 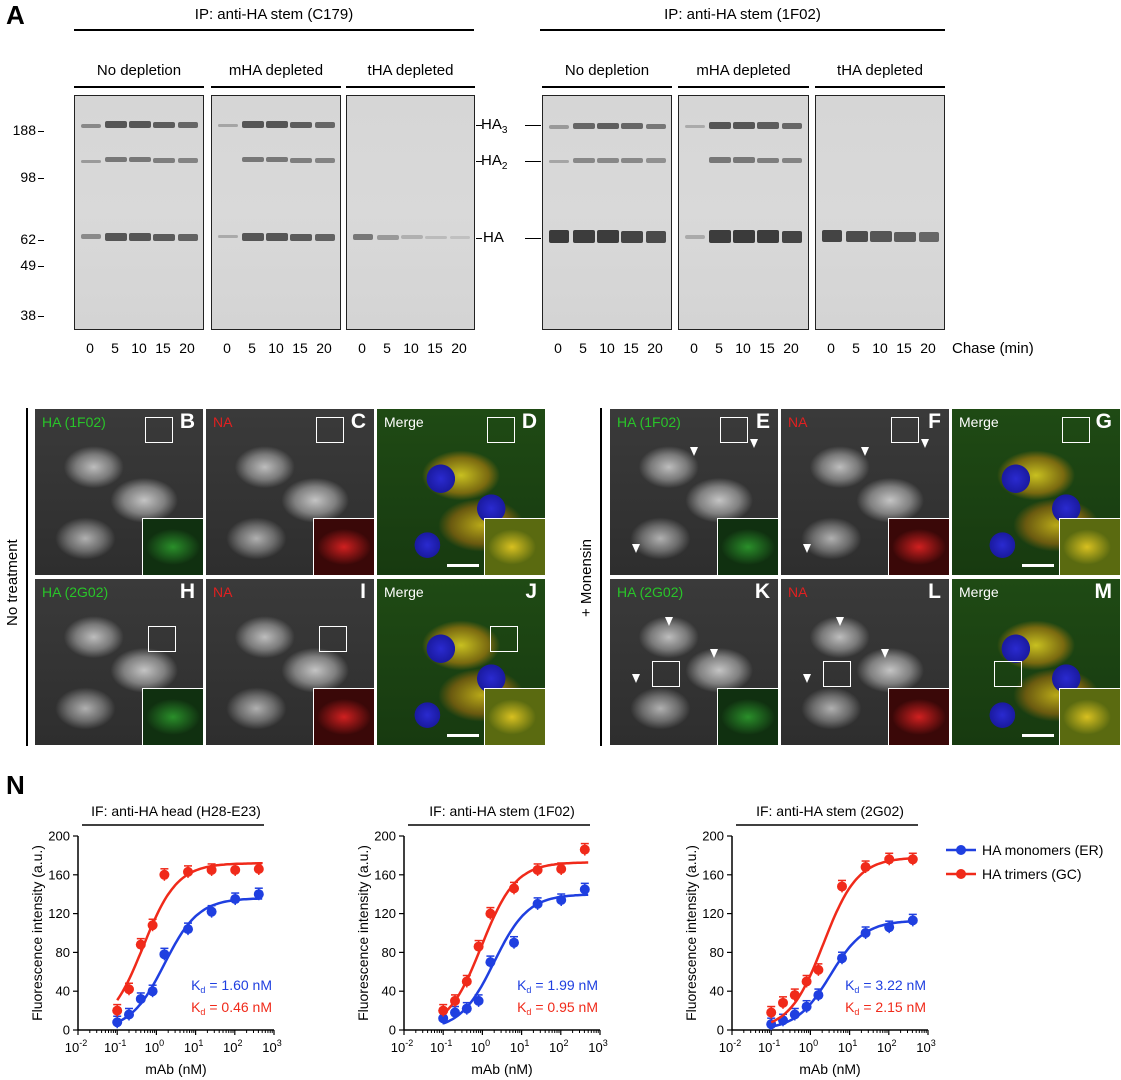 I want to click on kd-value: 2.15 nM, so click(x=900, y=1007).